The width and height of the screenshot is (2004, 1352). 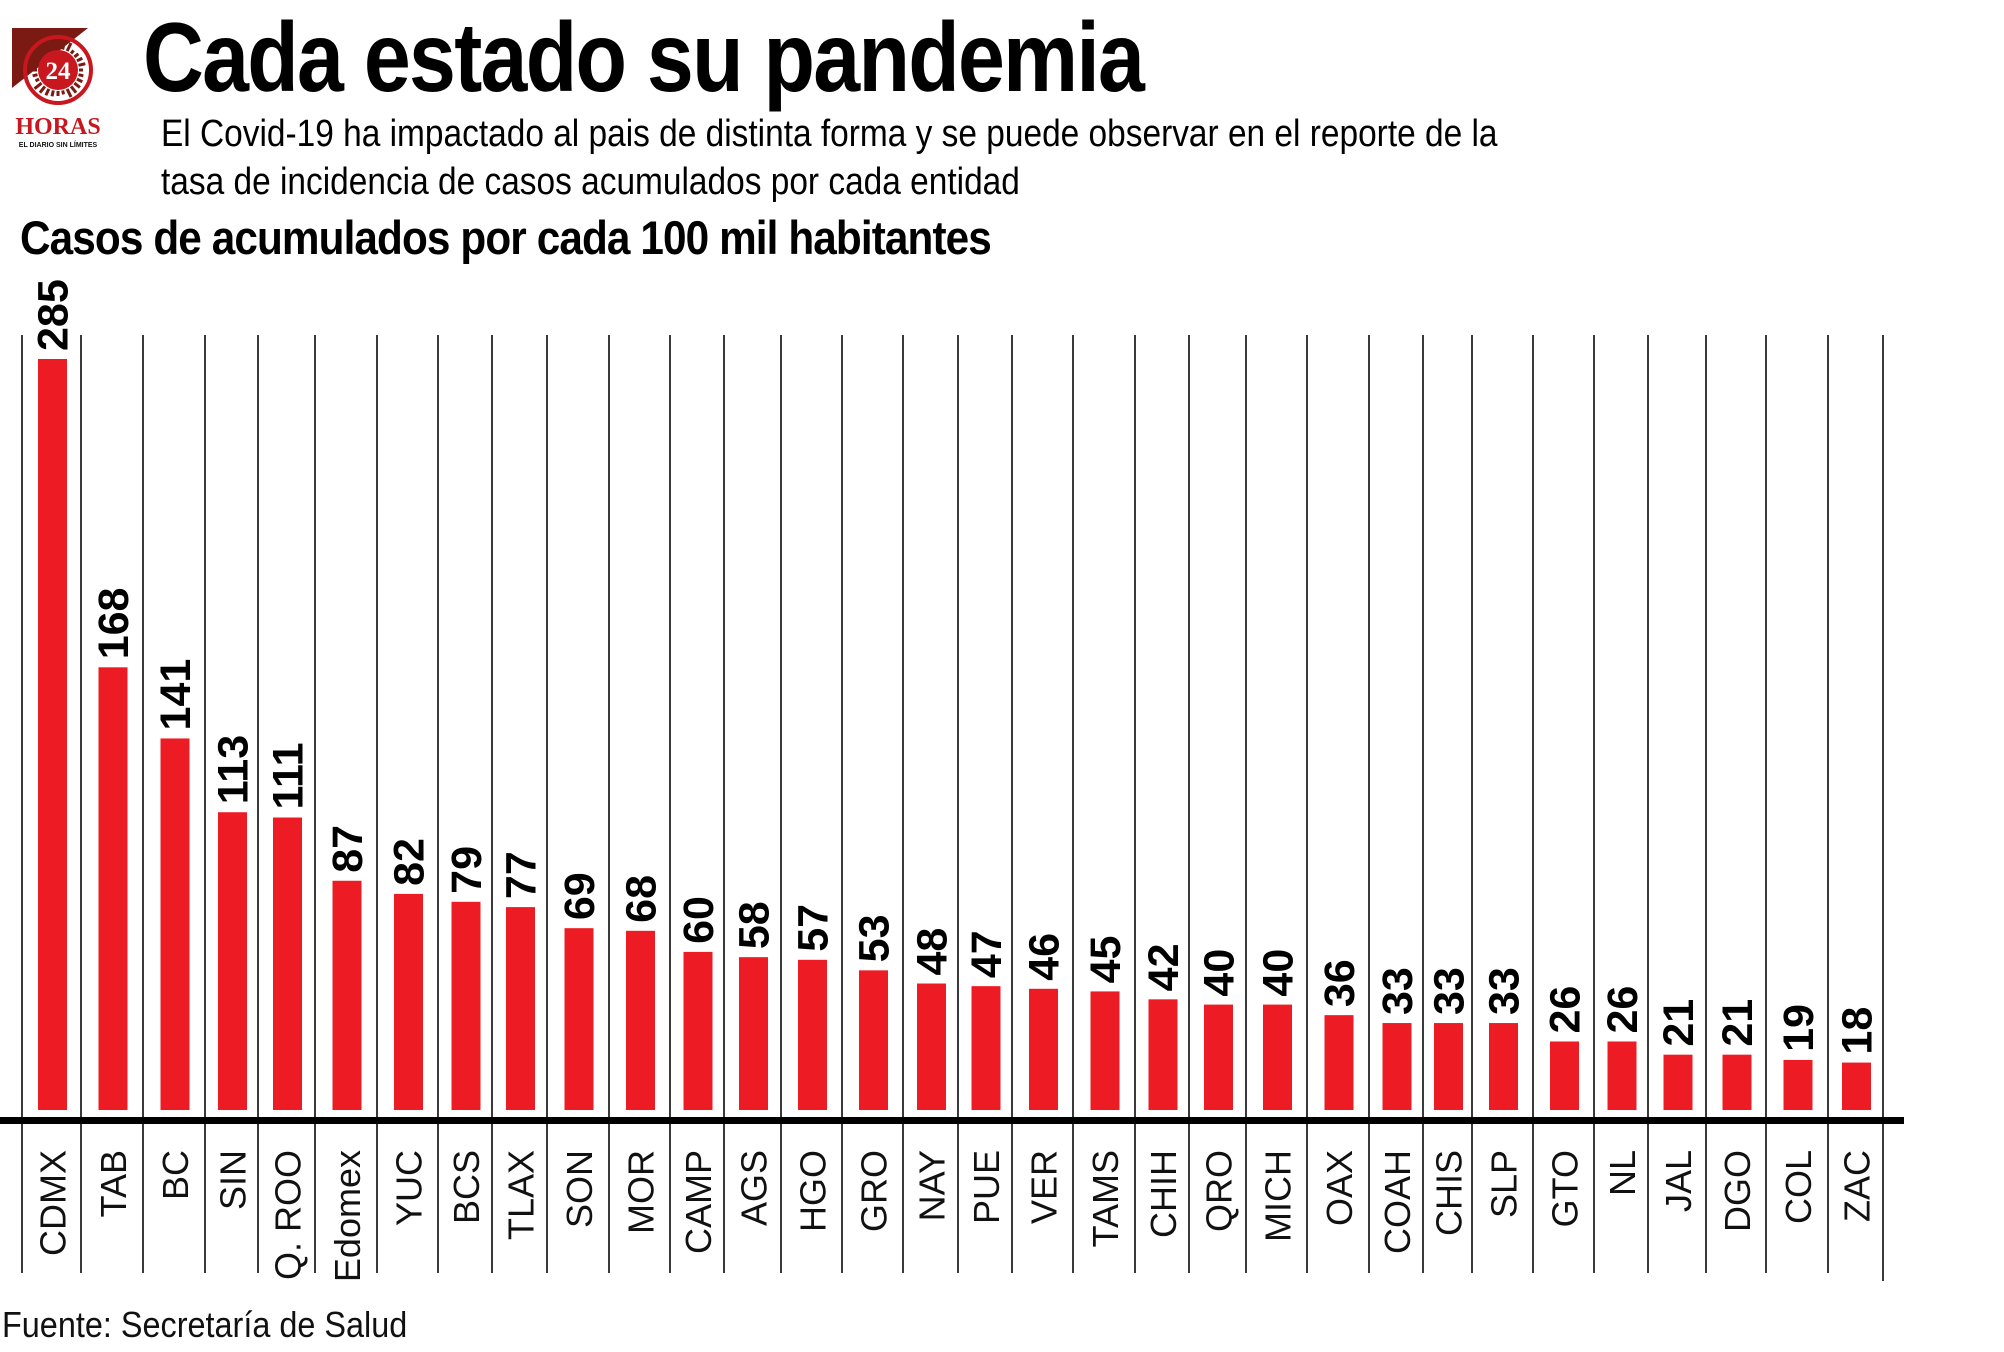 I want to click on data-label: 141, so click(x=176, y=695).